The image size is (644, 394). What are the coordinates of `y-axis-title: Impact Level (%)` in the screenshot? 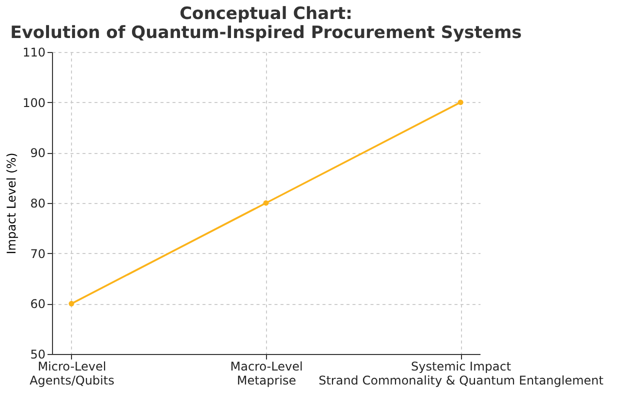 It's located at (11, 203).